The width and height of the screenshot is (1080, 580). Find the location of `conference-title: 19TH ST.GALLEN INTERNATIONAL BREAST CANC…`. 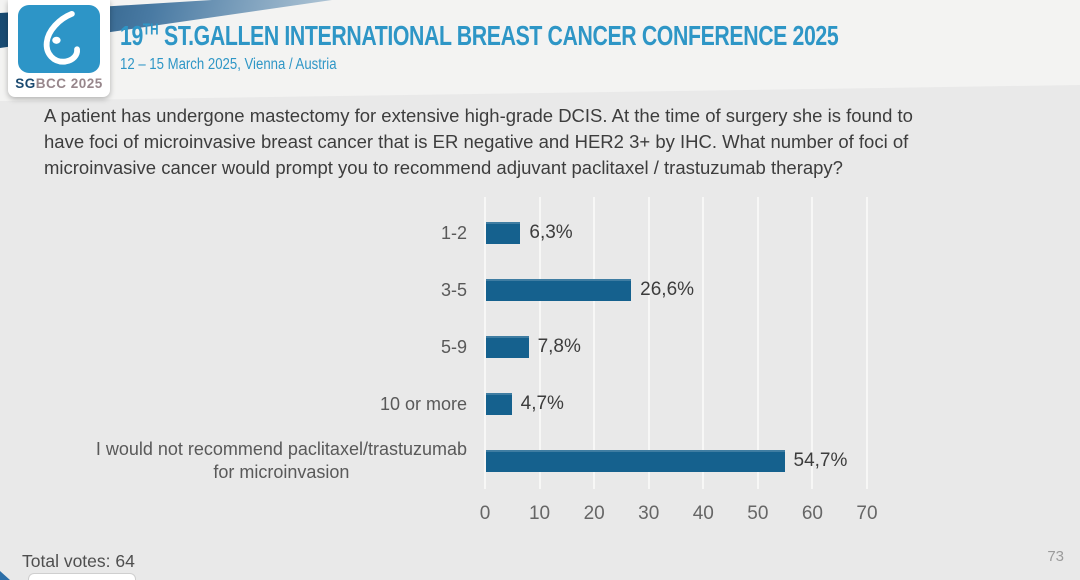

conference-title: 19TH ST.GALLEN INTERNATIONAL BREAST CANC… is located at coordinates (479, 36).